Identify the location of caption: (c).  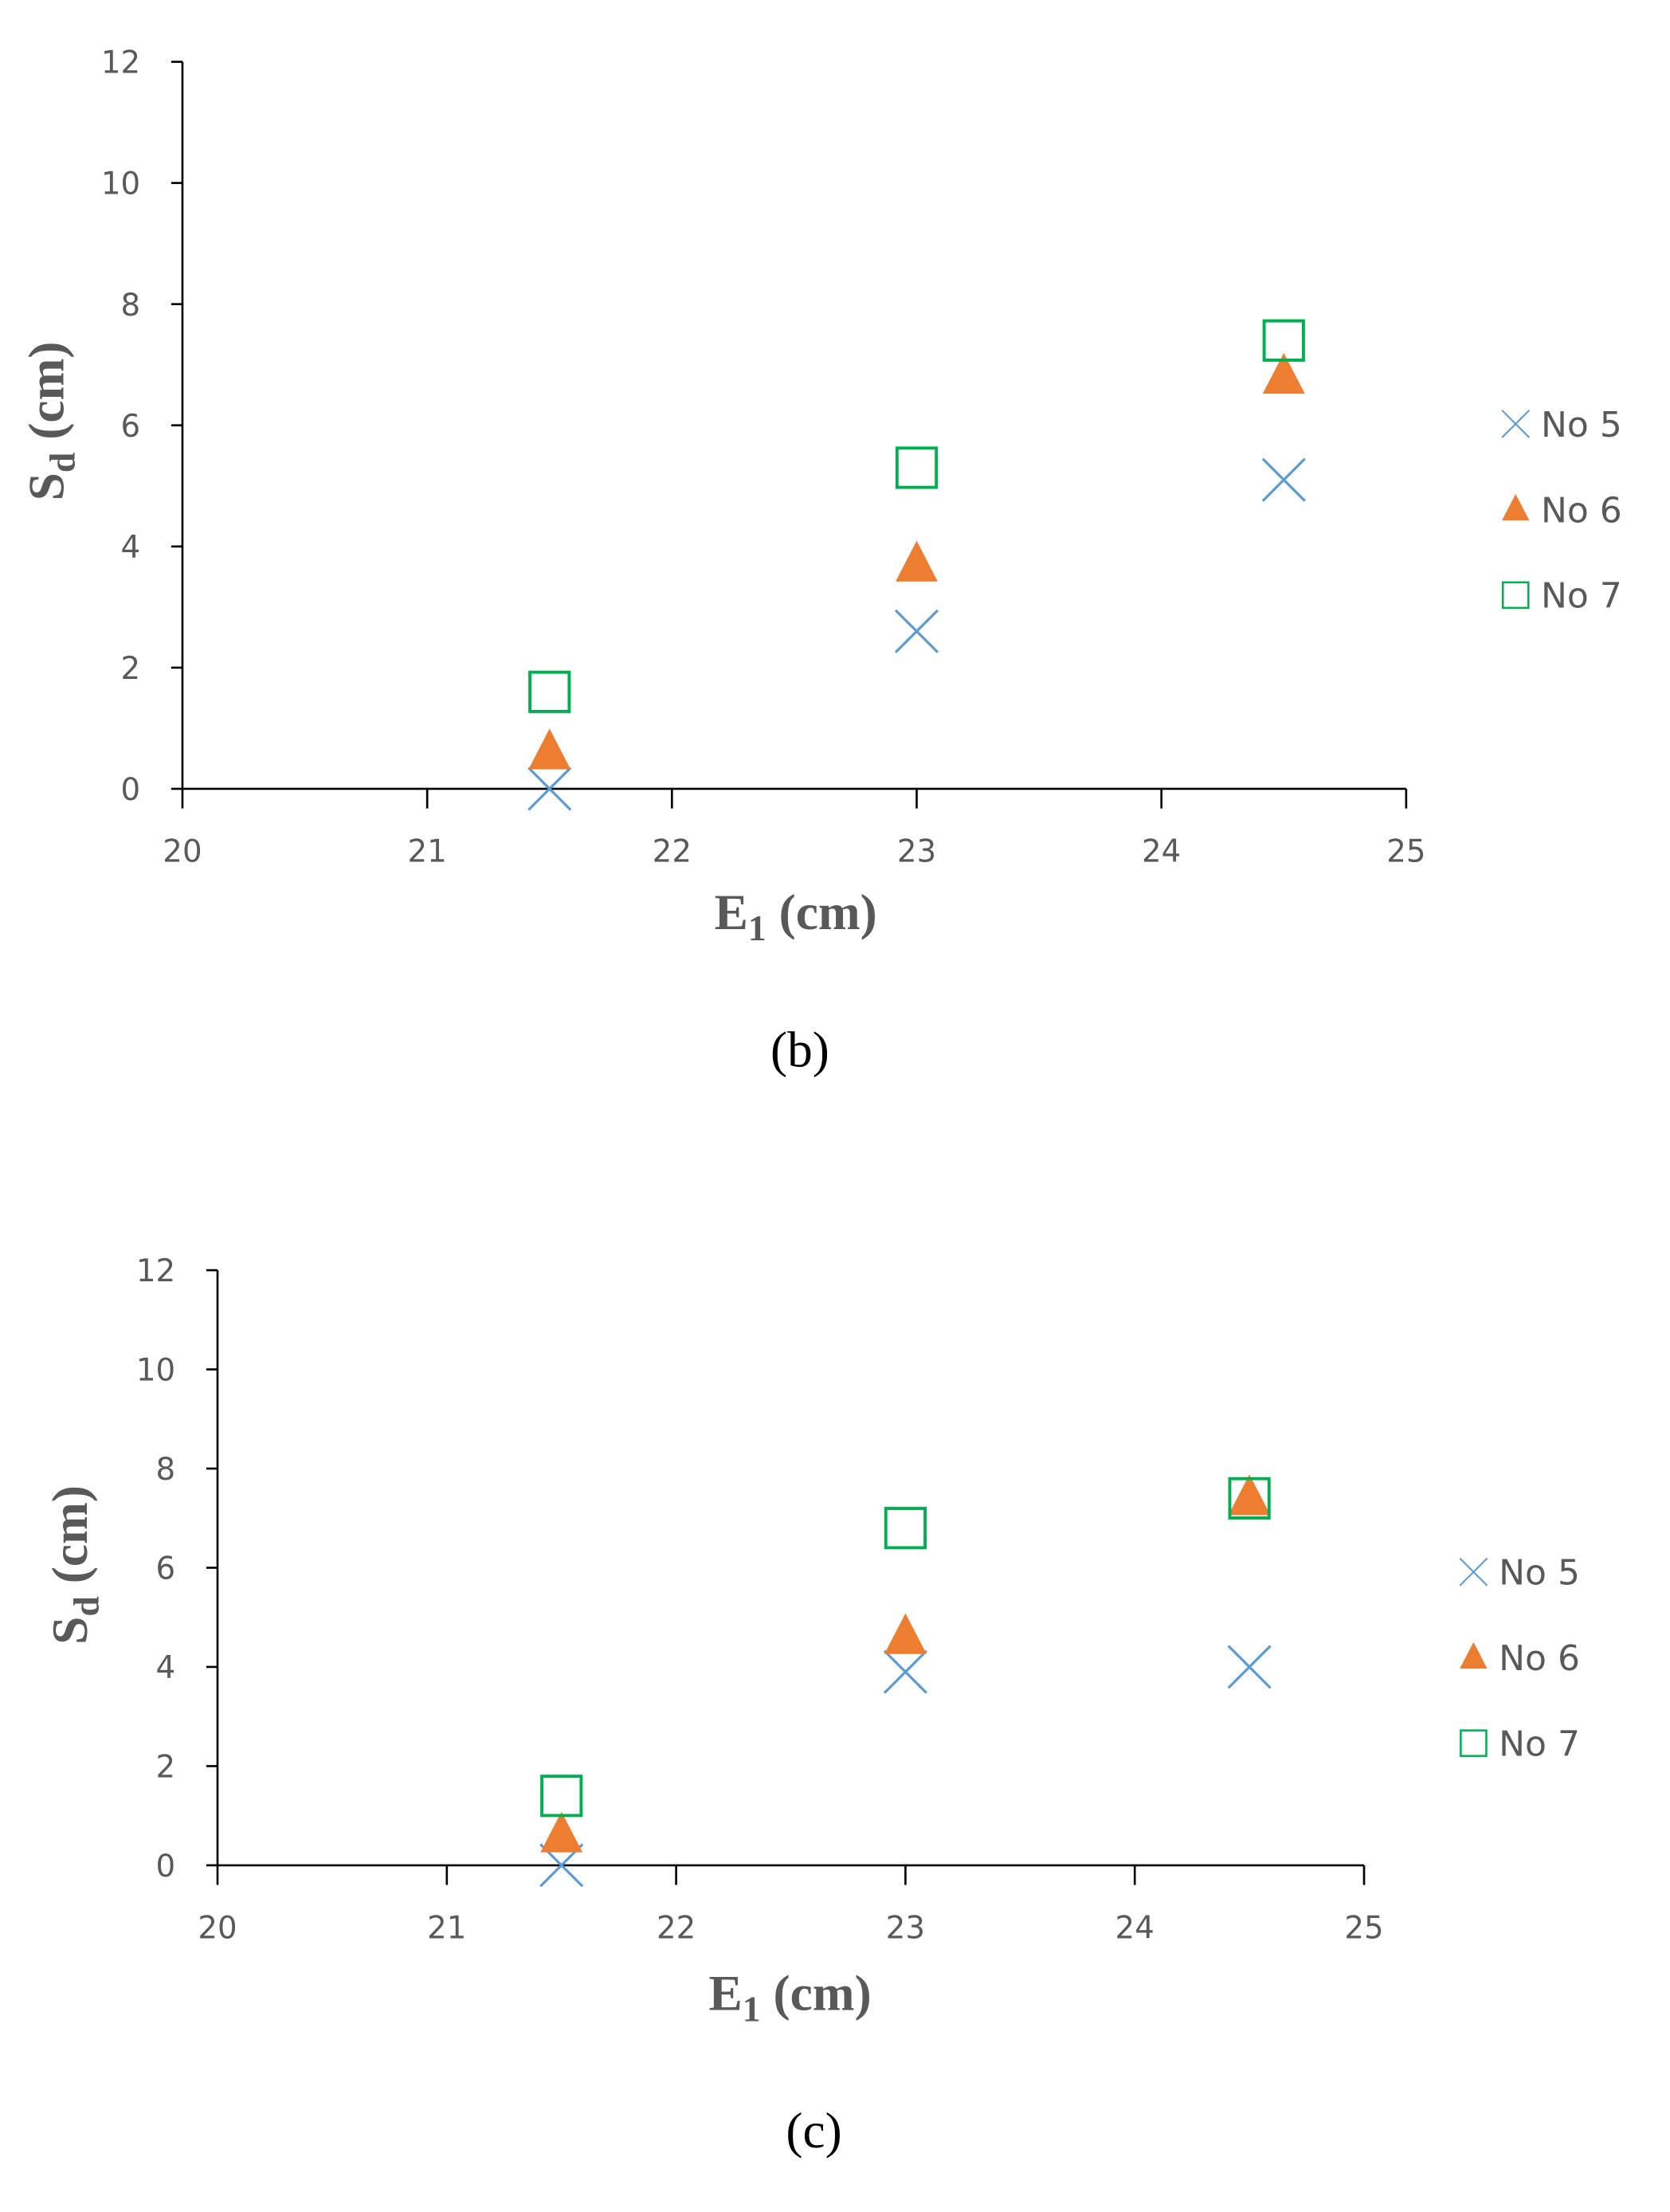
(813, 2131).